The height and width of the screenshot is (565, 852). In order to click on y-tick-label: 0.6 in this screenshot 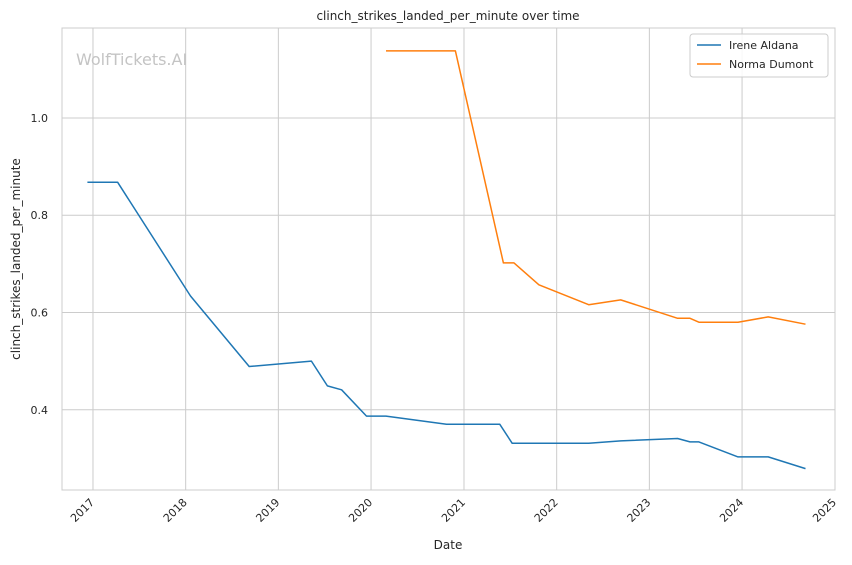, I will do `click(40, 312)`.